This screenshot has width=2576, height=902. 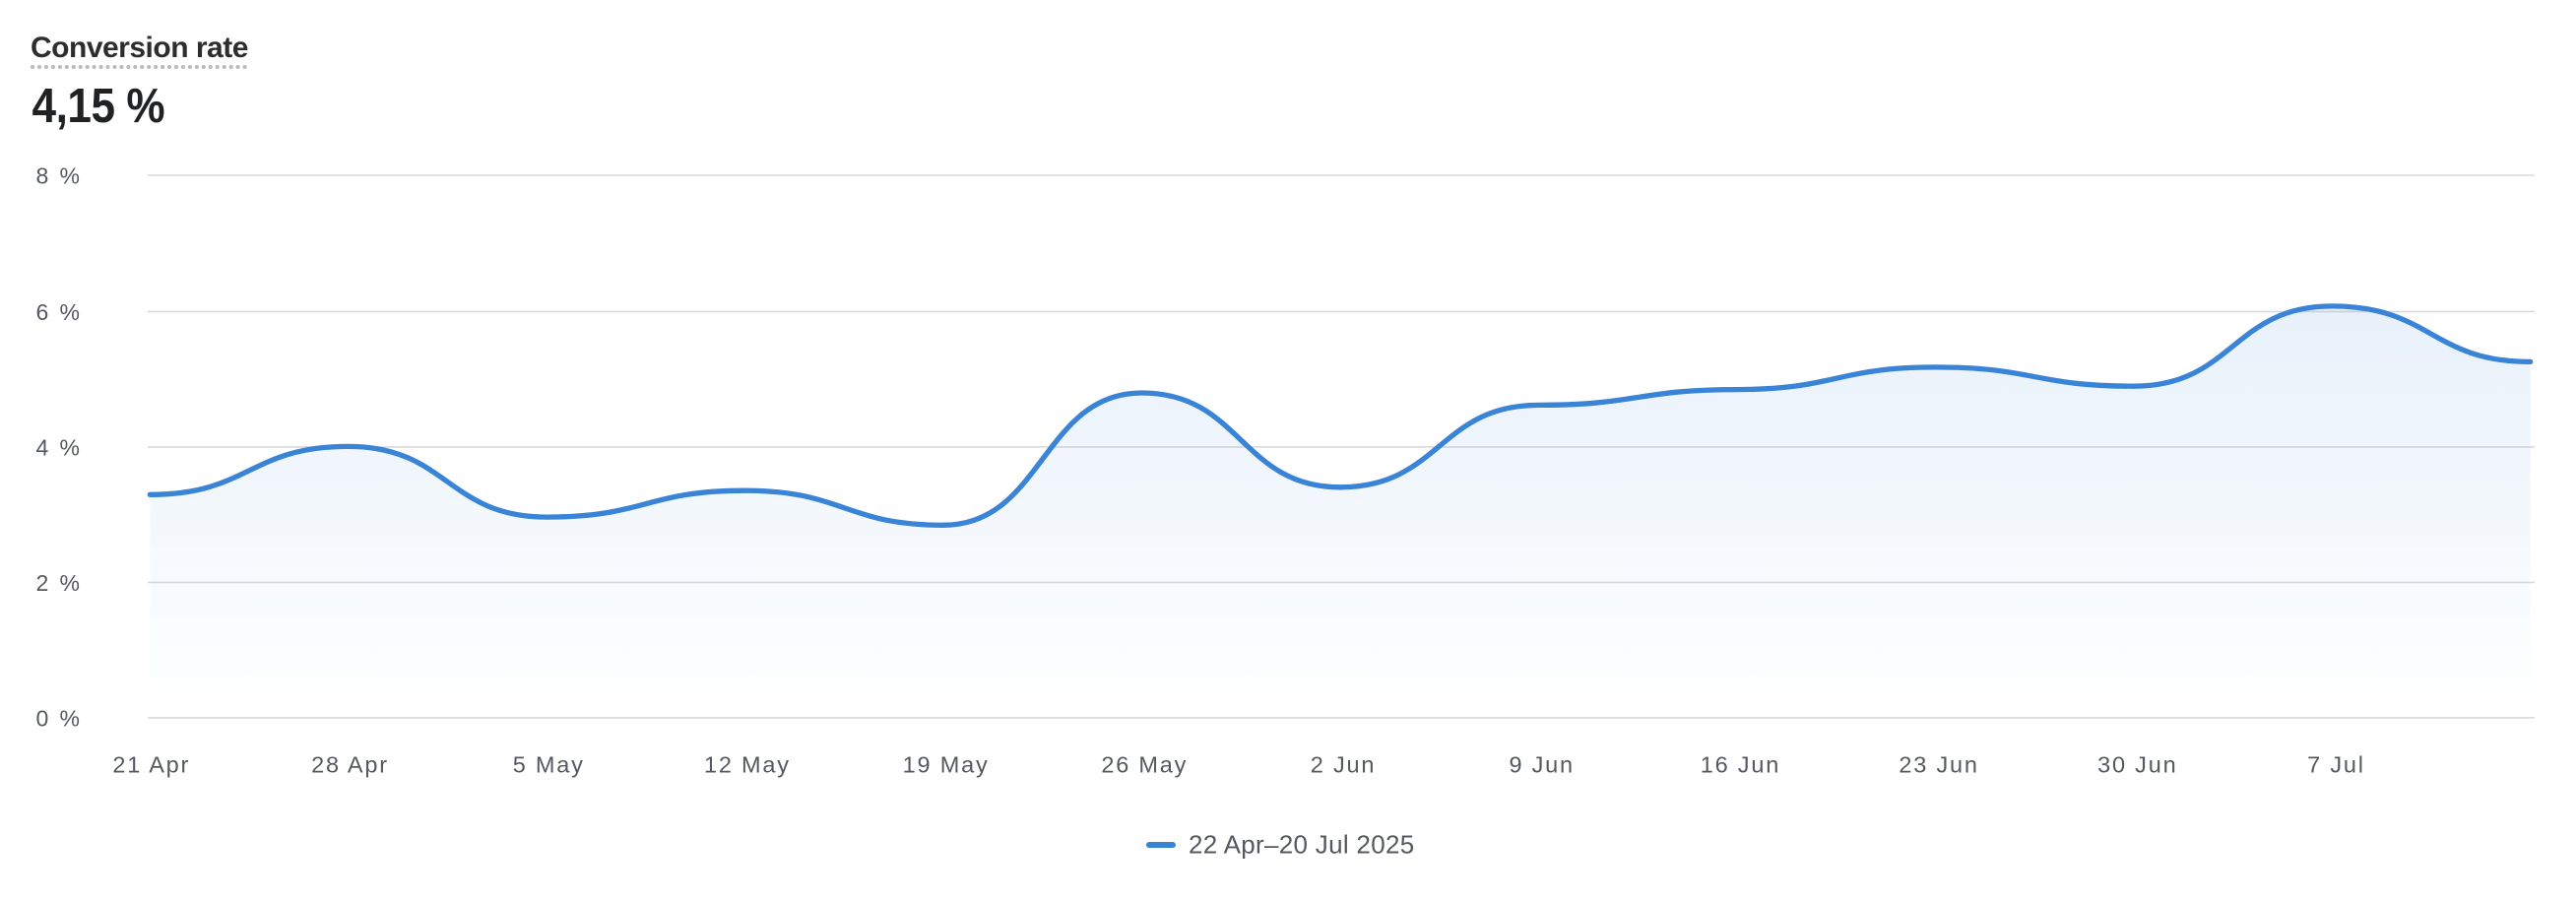 What do you see at coordinates (1301, 845) in the screenshot?
I see `svg-text: 22 Apr–20 Jul 2025` at bounding box center [1301, 845].